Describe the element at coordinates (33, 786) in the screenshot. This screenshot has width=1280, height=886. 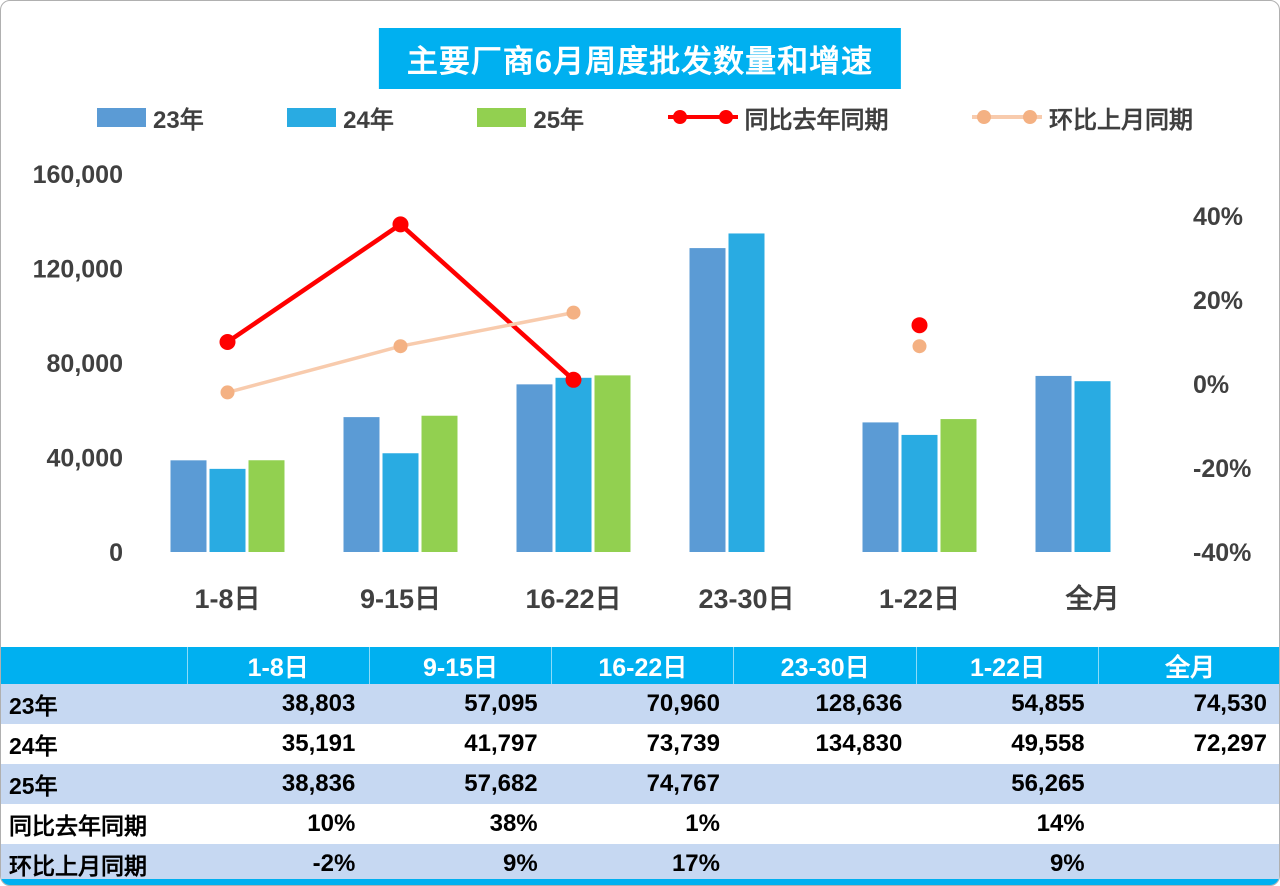
I see `row-label-2: 25年` at that location.